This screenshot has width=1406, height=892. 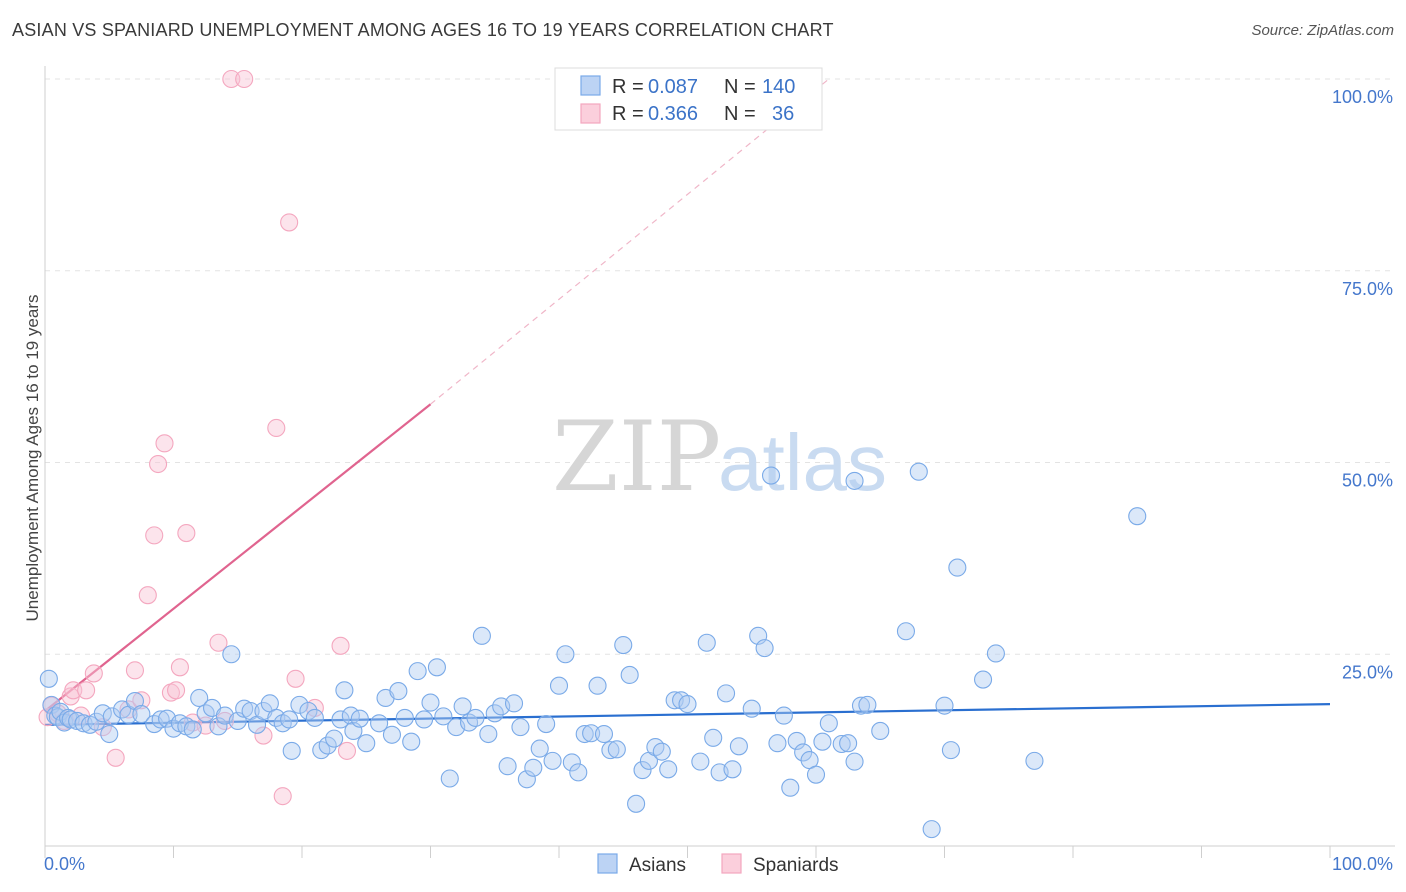 What do you see at coordinates (657, 865) in the screenshot?
I see `legend-bottom-asians: Asians` at bounding box center [657, 865].